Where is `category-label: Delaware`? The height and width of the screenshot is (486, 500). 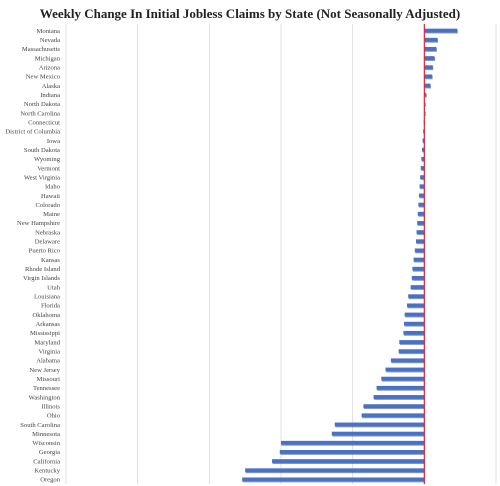
category-label: Delaware is located at coordinates (47, 242).